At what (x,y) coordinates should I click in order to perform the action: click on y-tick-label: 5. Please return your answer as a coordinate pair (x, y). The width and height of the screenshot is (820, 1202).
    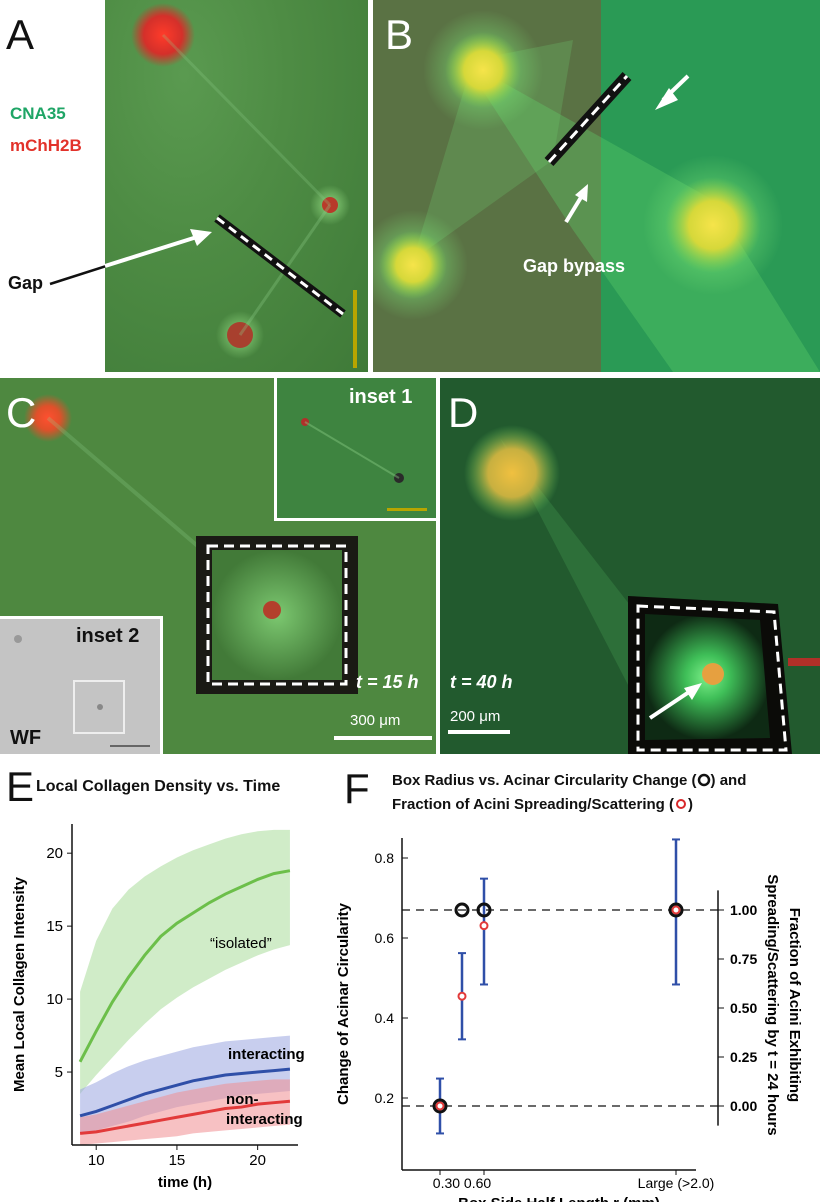
    Looking at the image, I should click on (59, 1072).